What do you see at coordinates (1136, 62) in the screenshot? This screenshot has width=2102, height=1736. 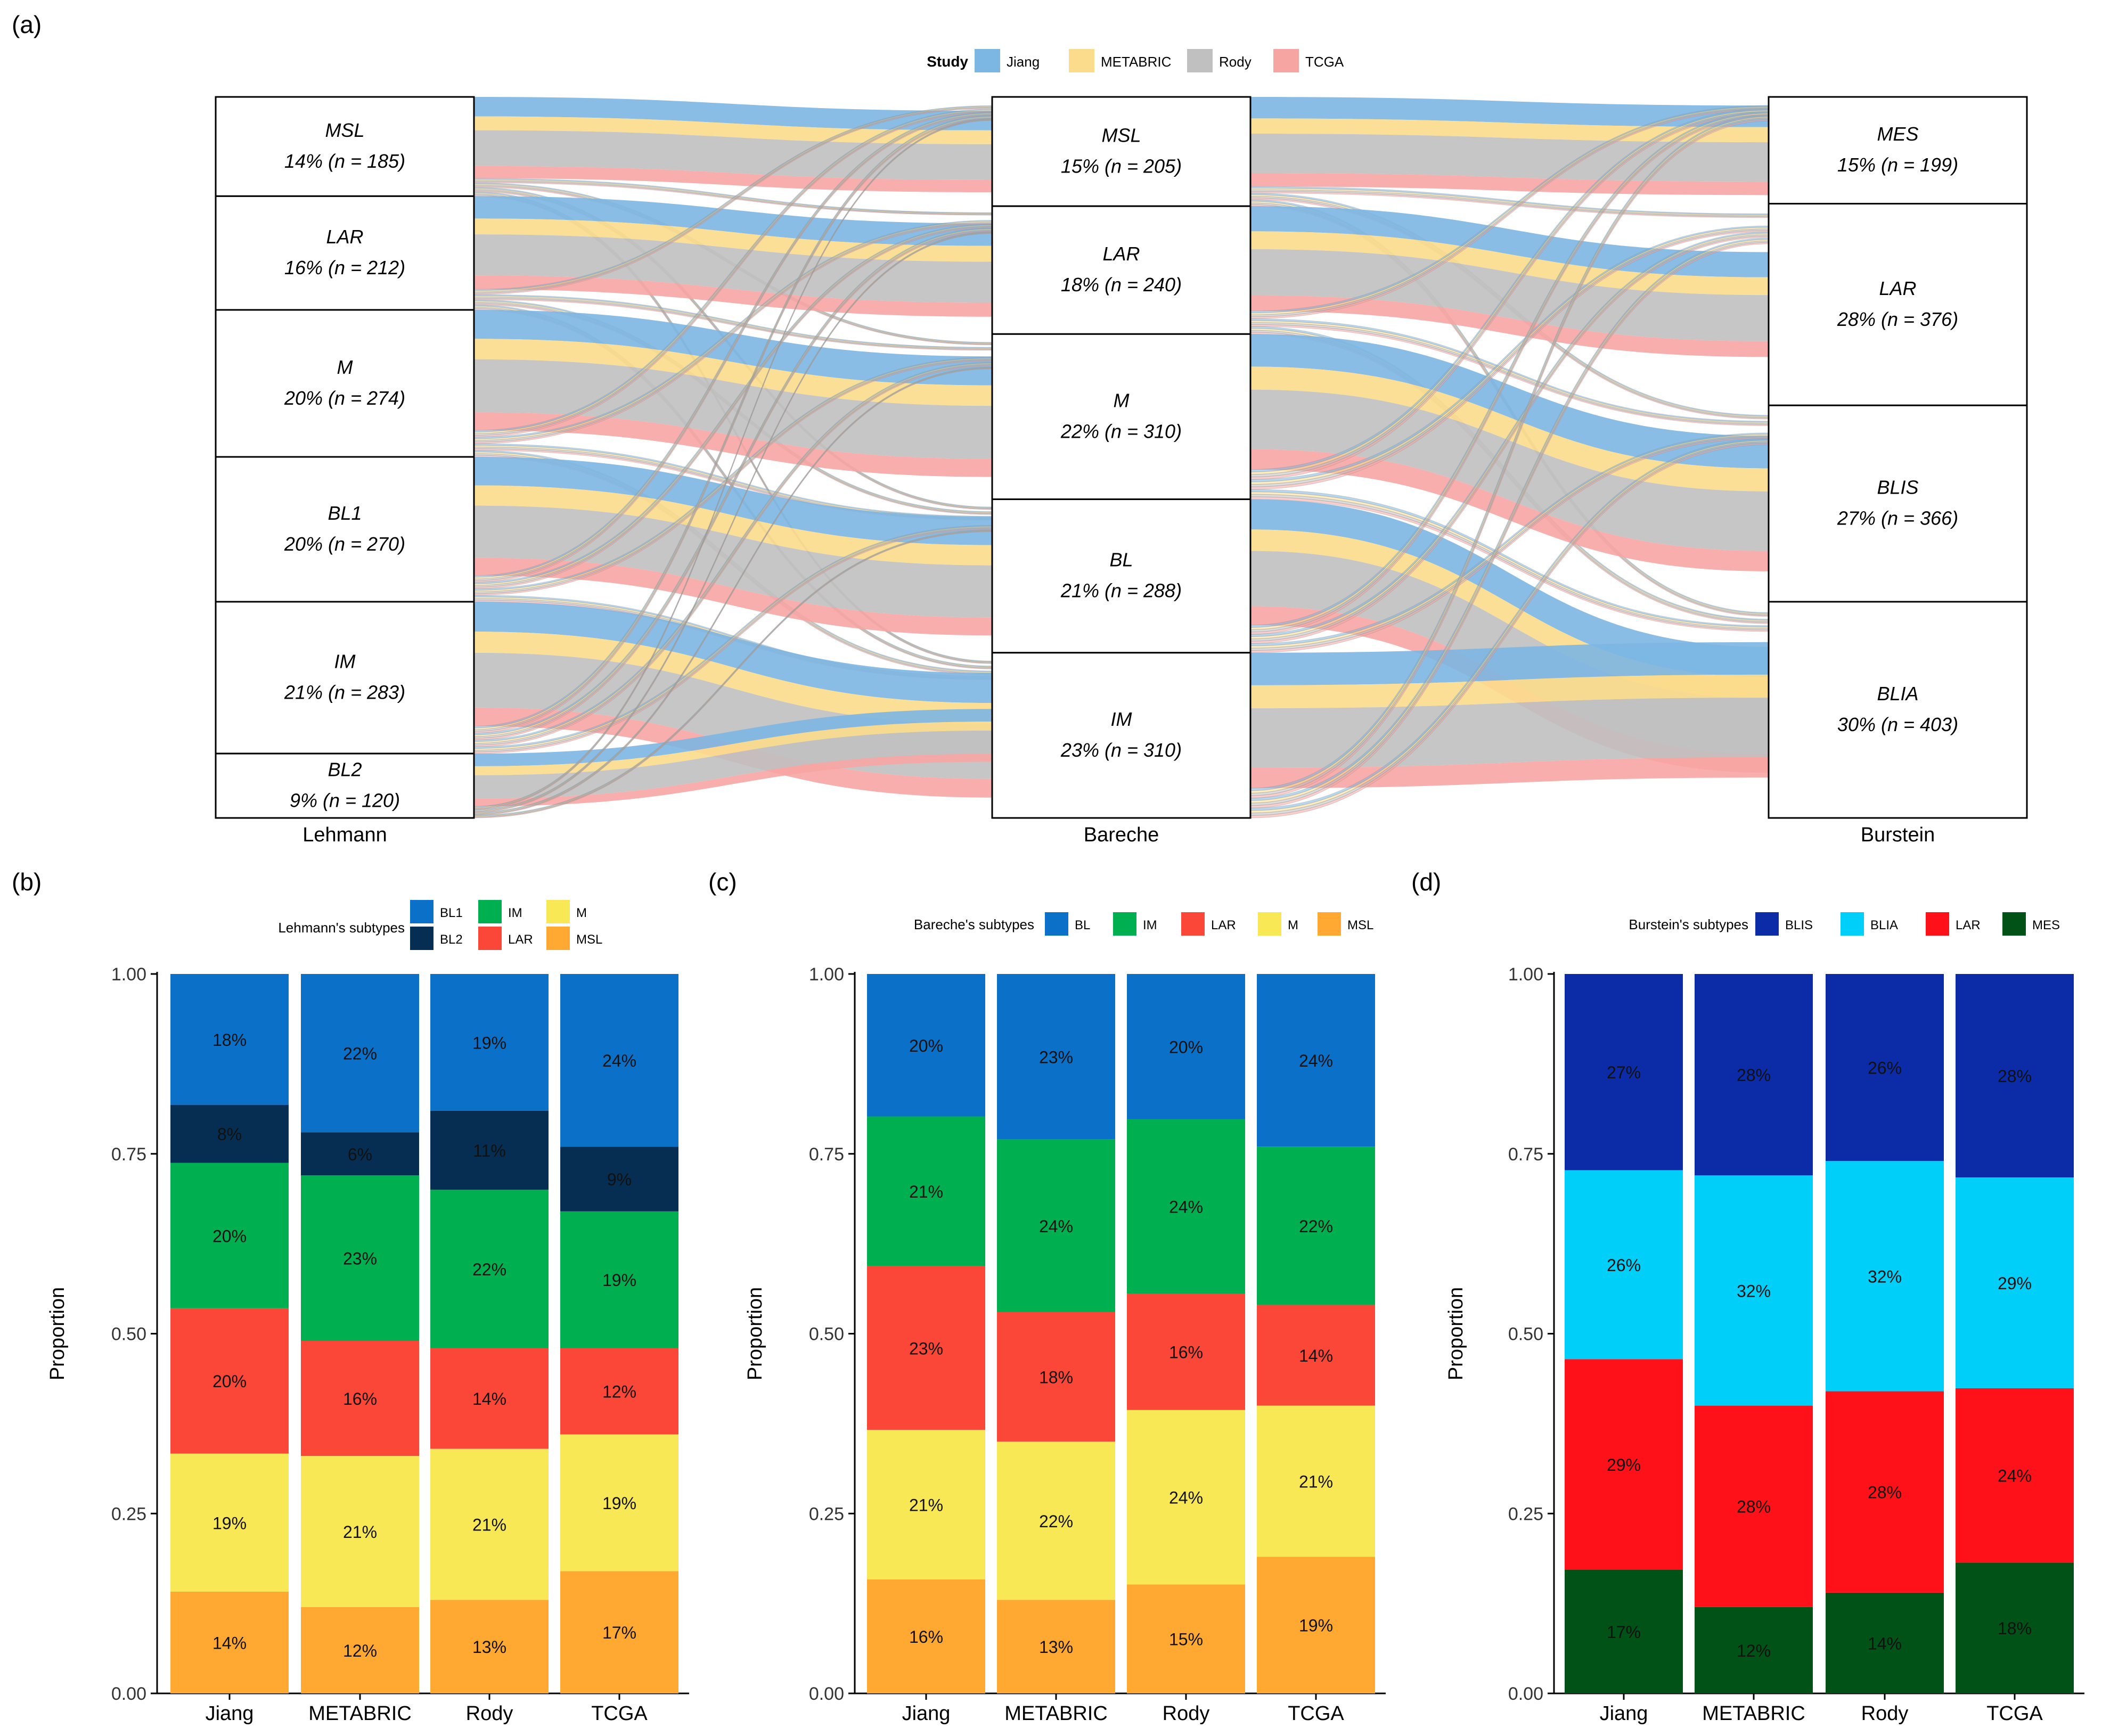 I see `legend-label-metabric: METABRIC` at bounding box center [1136, 62].